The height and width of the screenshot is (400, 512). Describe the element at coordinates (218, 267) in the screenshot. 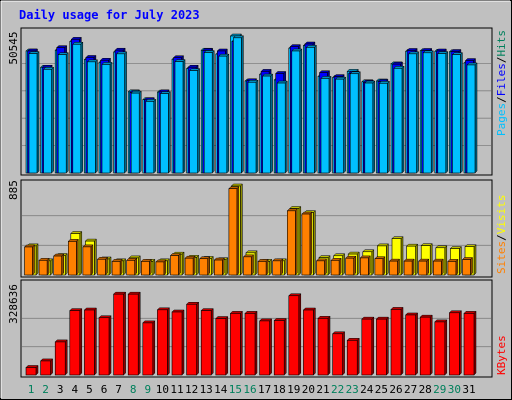

I see `sites-bar-14-face` at that location.